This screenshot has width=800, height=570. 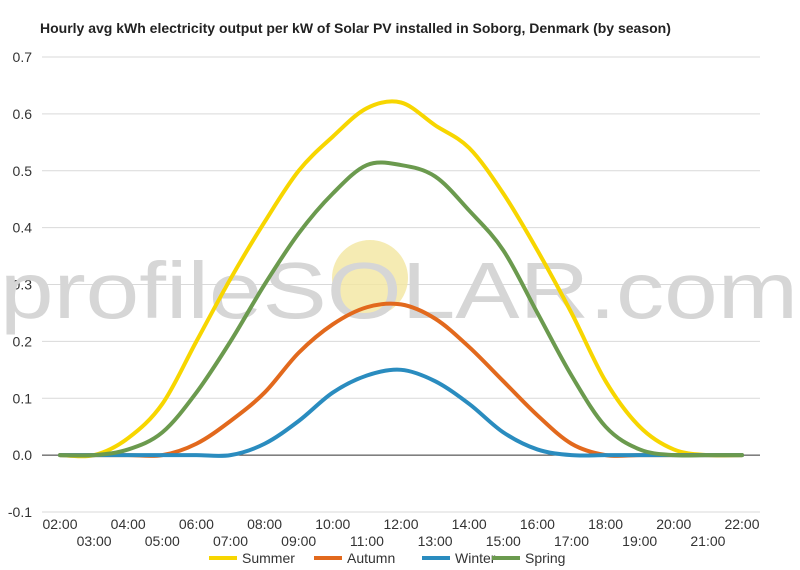 What do you see at coordinates (707, 541) in the screenshot?
I see `x-tick-label: 21:00` at bounding box center [707, 541].